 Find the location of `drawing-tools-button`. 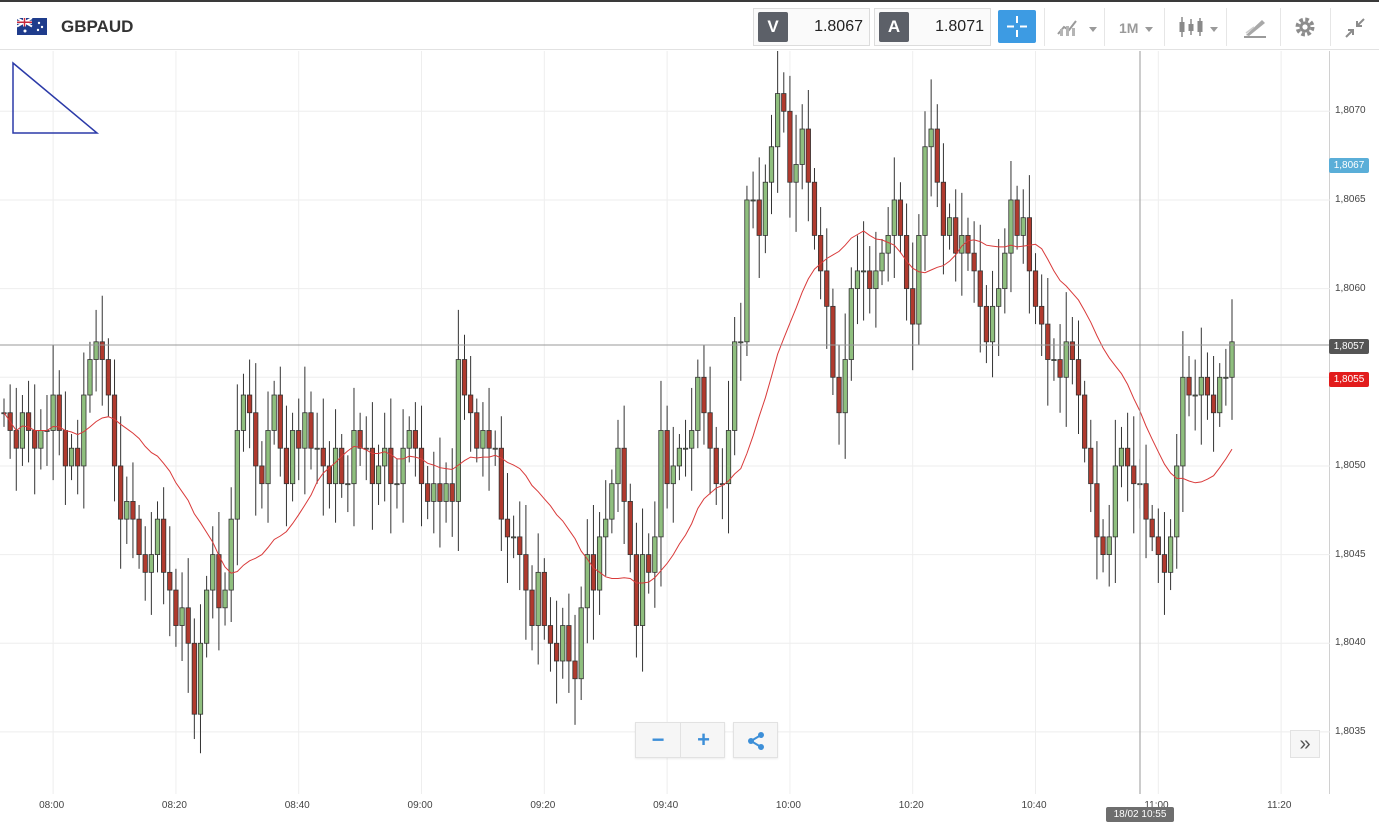

drawing-tools-button is located at coordinates (1253, 27).